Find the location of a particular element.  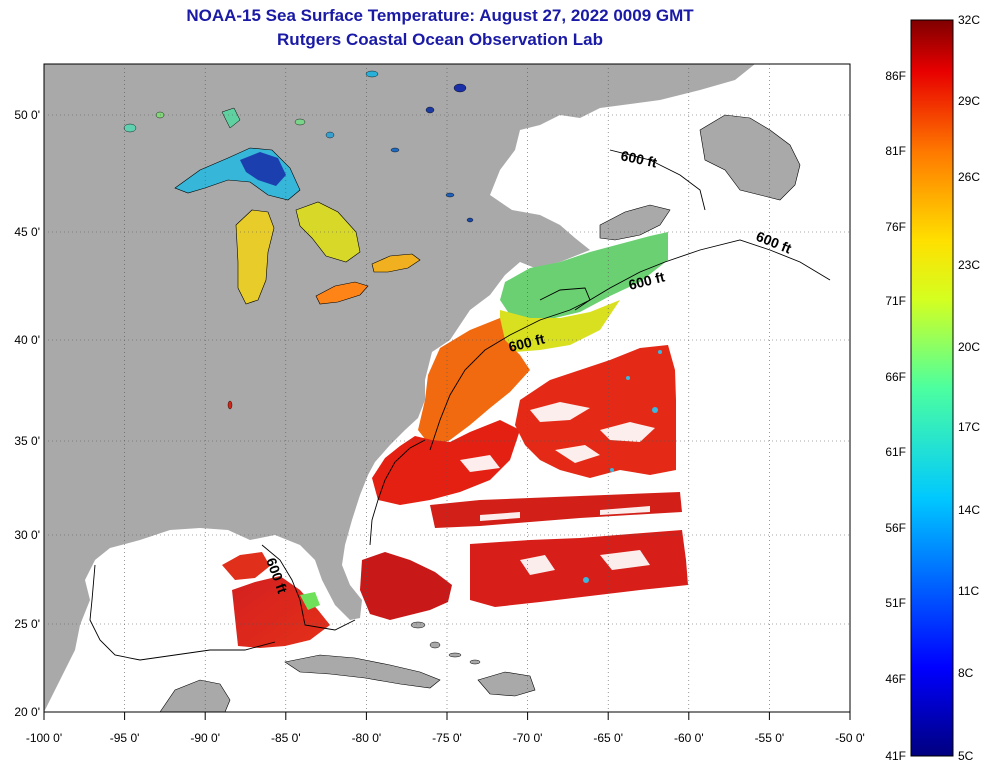

longitude-tick-label: -70 0' is located at coordinates (528, 738).